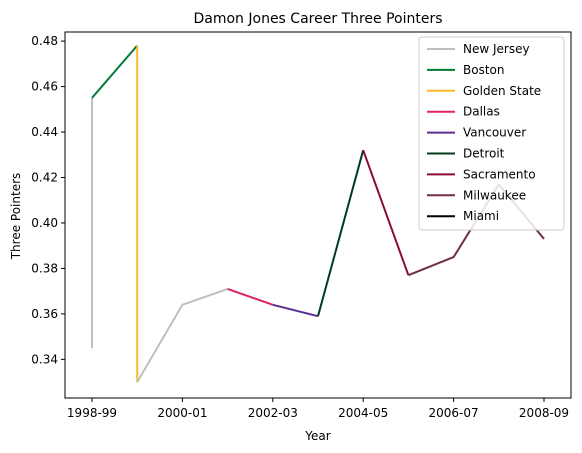 Image resolution: width=582 pixels, height=453 pixels. I want to click on x-tick-label: 2008-09, so click(544, 413).